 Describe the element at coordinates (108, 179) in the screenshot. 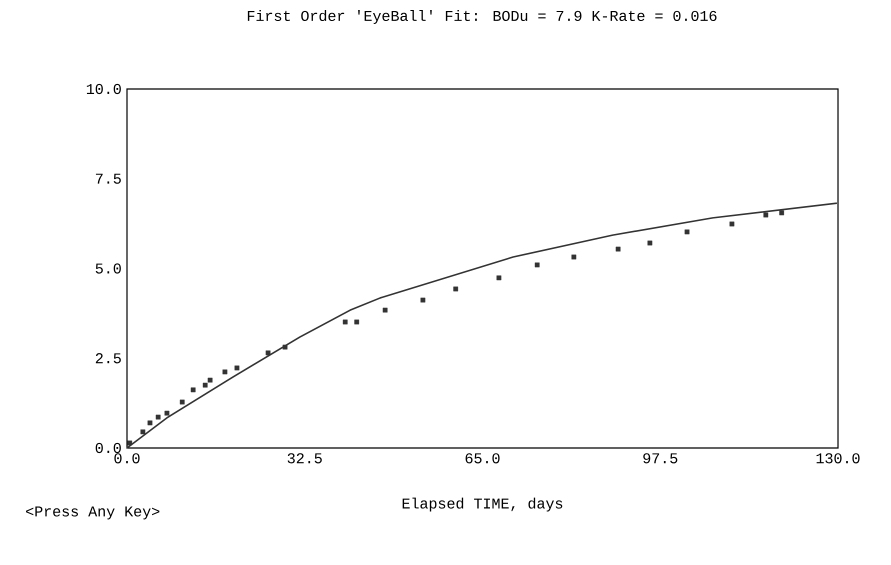

I see `y-tick-label: 7.5` at that location.